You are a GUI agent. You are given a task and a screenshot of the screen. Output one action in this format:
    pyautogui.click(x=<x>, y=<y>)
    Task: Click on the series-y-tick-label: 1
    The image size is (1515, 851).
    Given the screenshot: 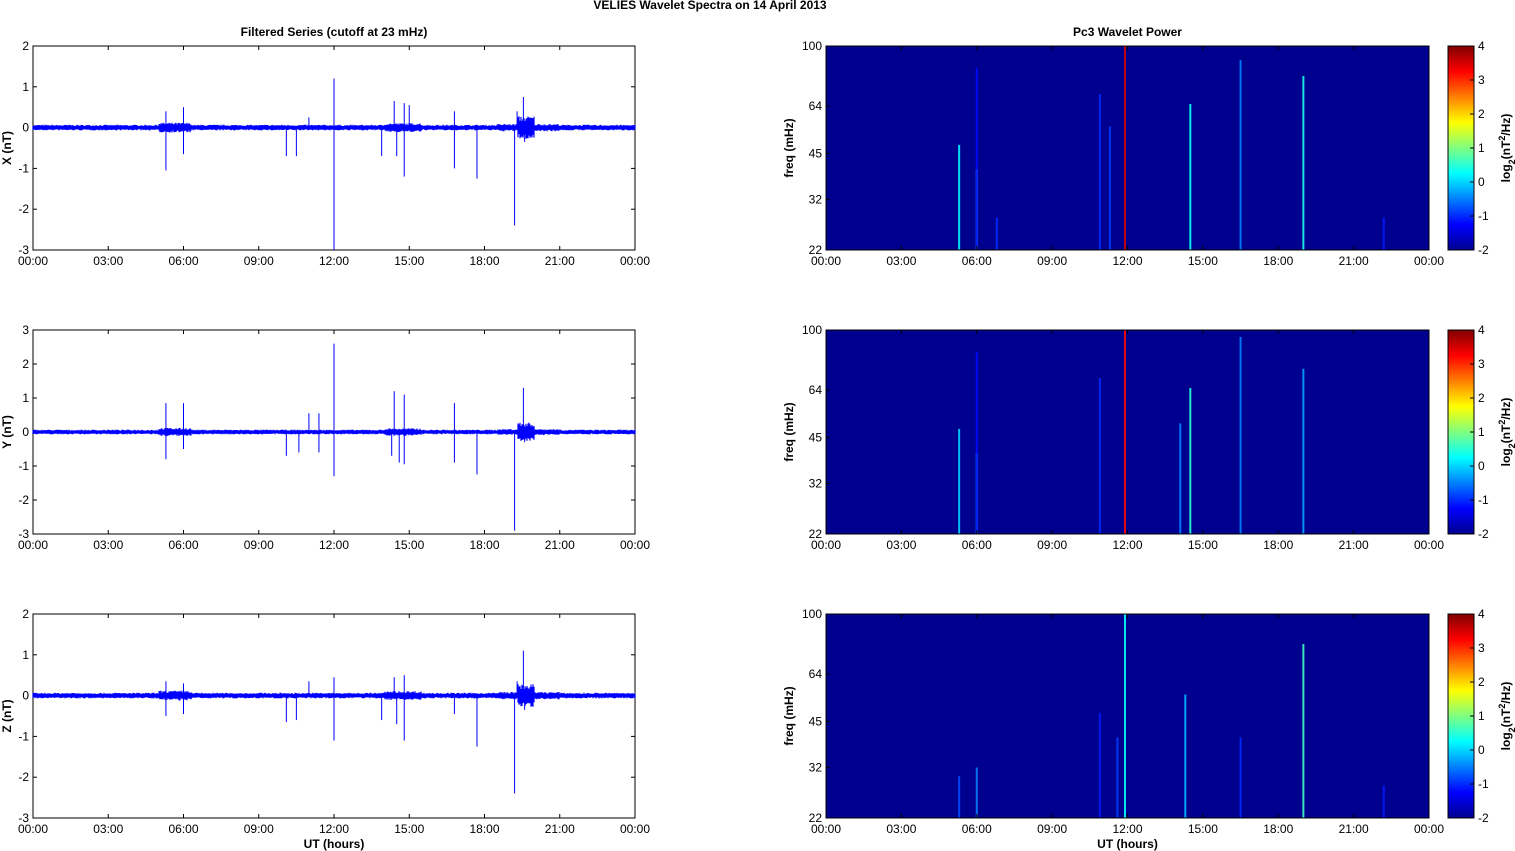 What is the action you would take?
    pyautogui.click(x=25, y=655)
    